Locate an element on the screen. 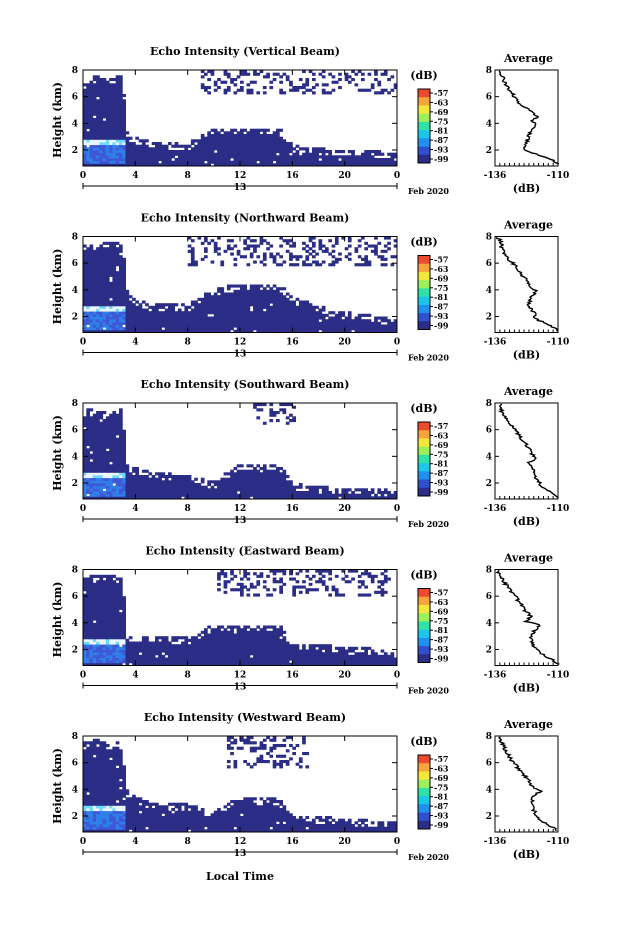 This screenshot has height=929, width=618. colorbar-frame is located at coordinates (424, 459).